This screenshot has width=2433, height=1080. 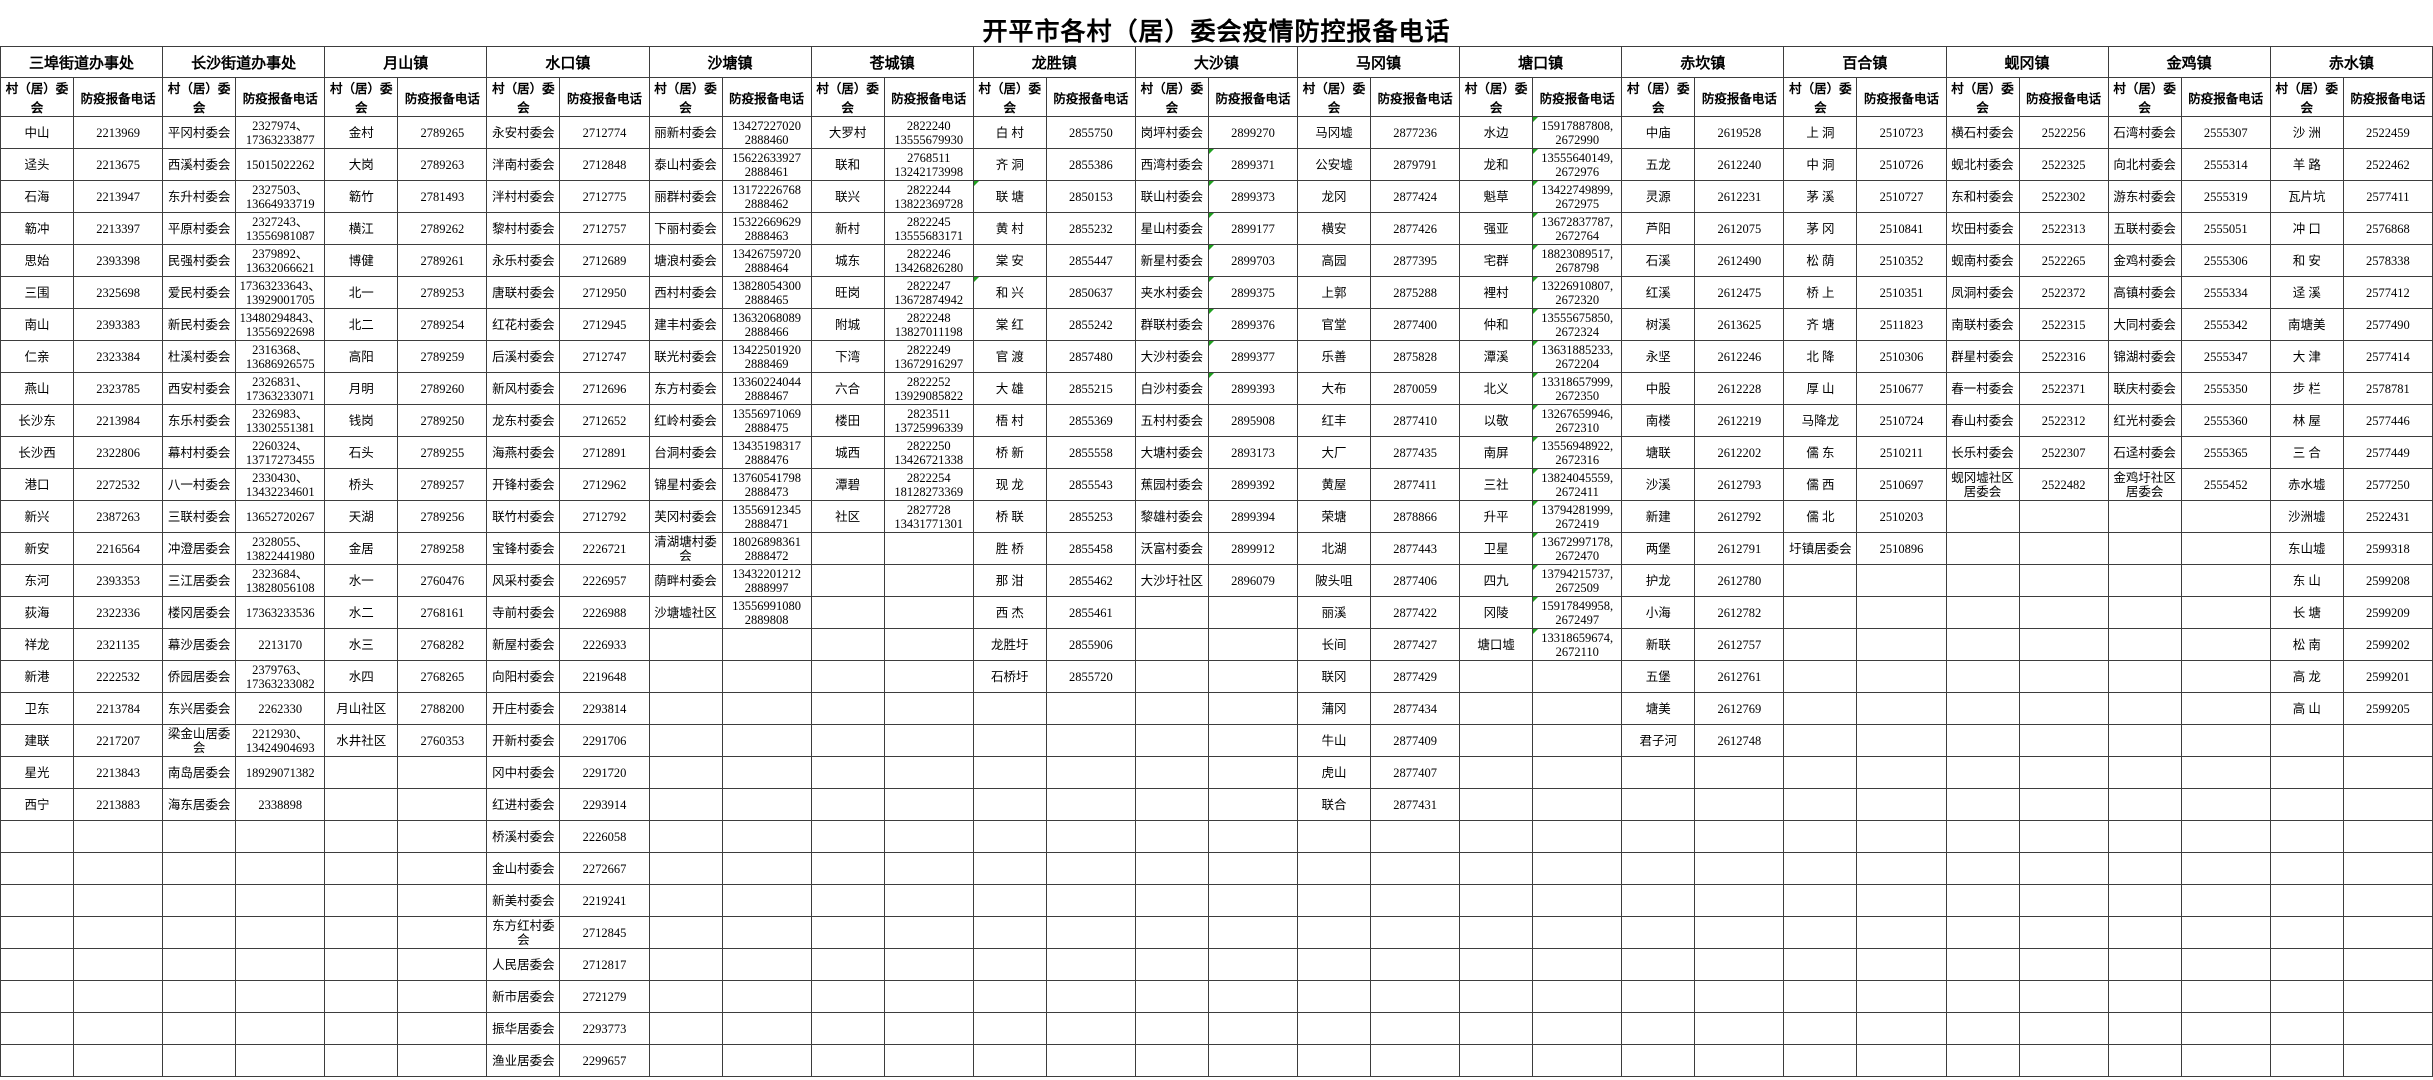 I want to click on phone-cell: 2213170, so click(x=280, y=644).